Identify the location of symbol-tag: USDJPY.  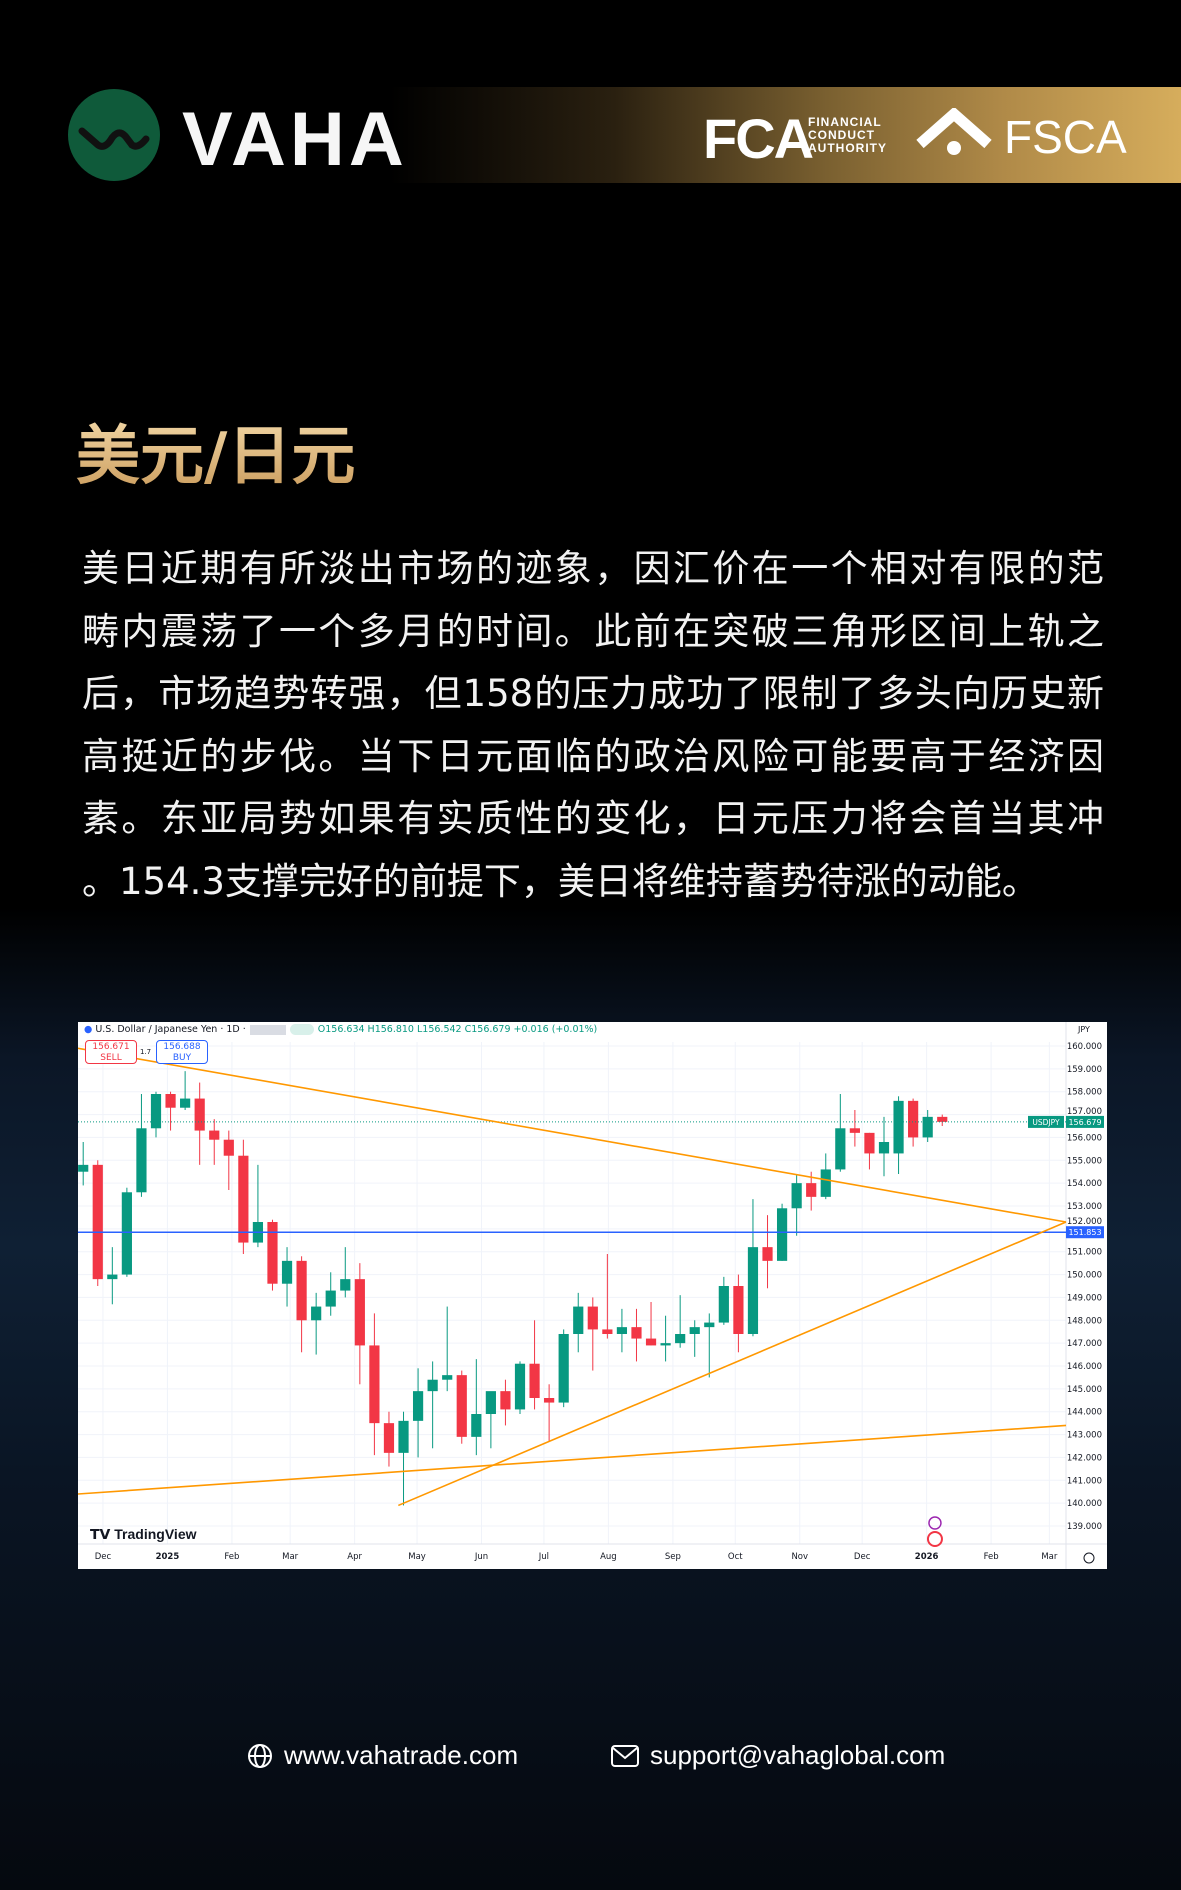
(1046, 1122).